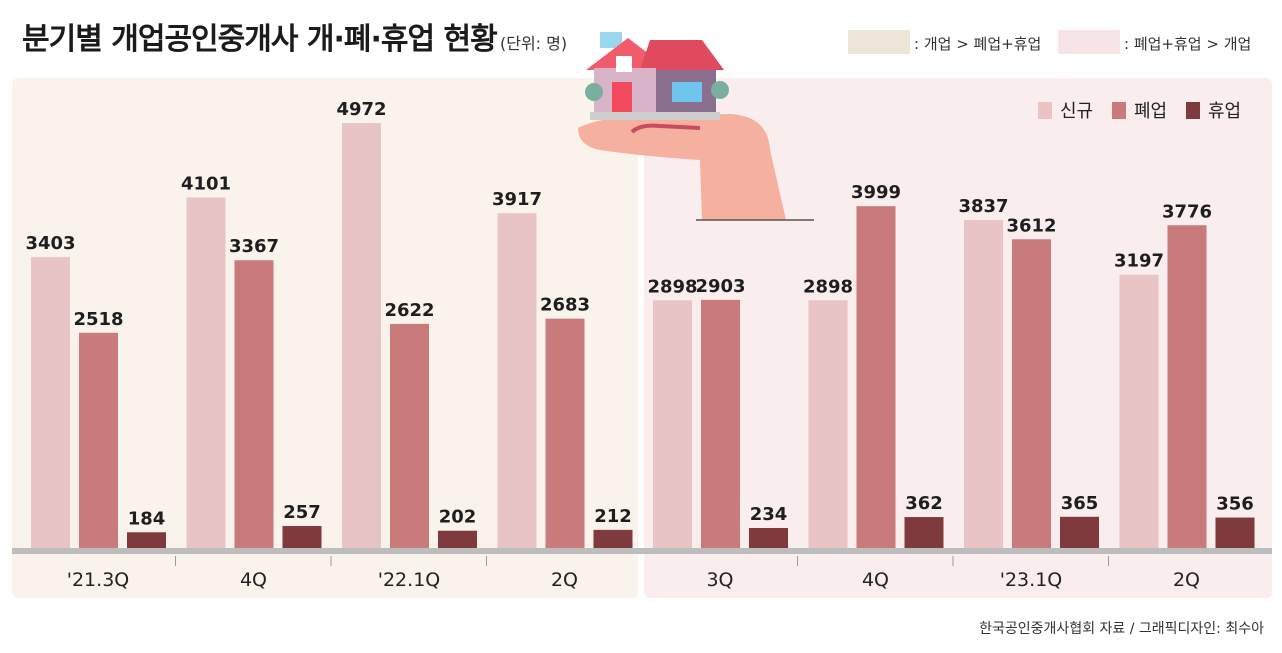 This screenshot has width=1282, height=653. Describe the element at coordinates (879, 42) in the screenshot. I see `legend-swatch-open-greater` at that location.